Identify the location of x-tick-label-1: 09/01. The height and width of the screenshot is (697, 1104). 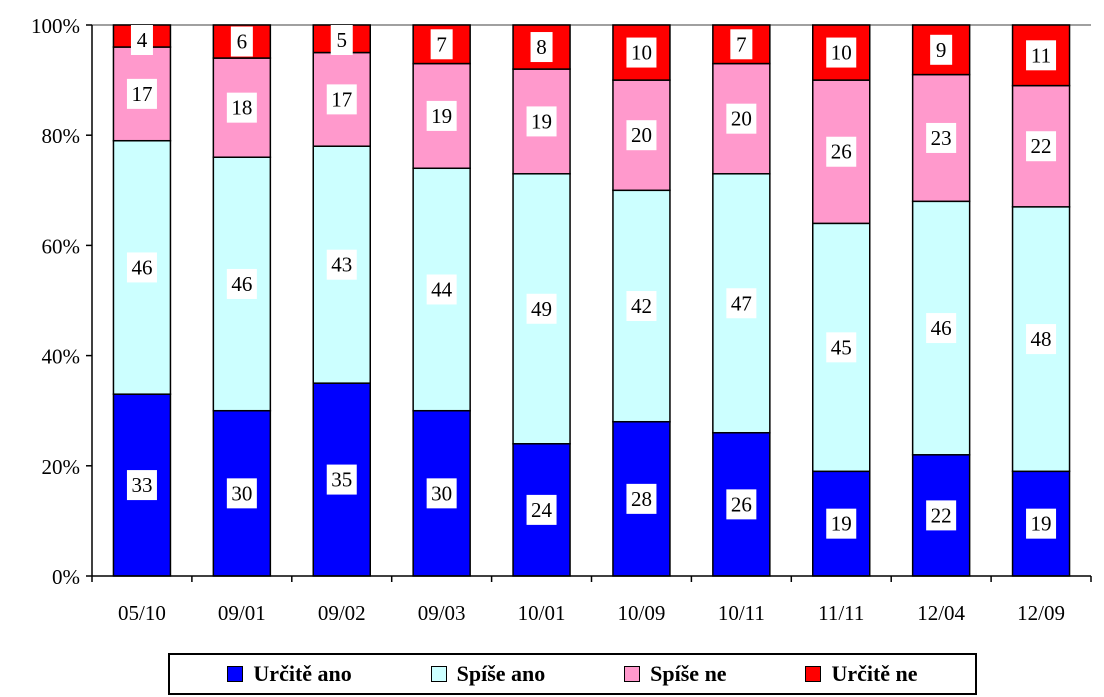
(242, 613).